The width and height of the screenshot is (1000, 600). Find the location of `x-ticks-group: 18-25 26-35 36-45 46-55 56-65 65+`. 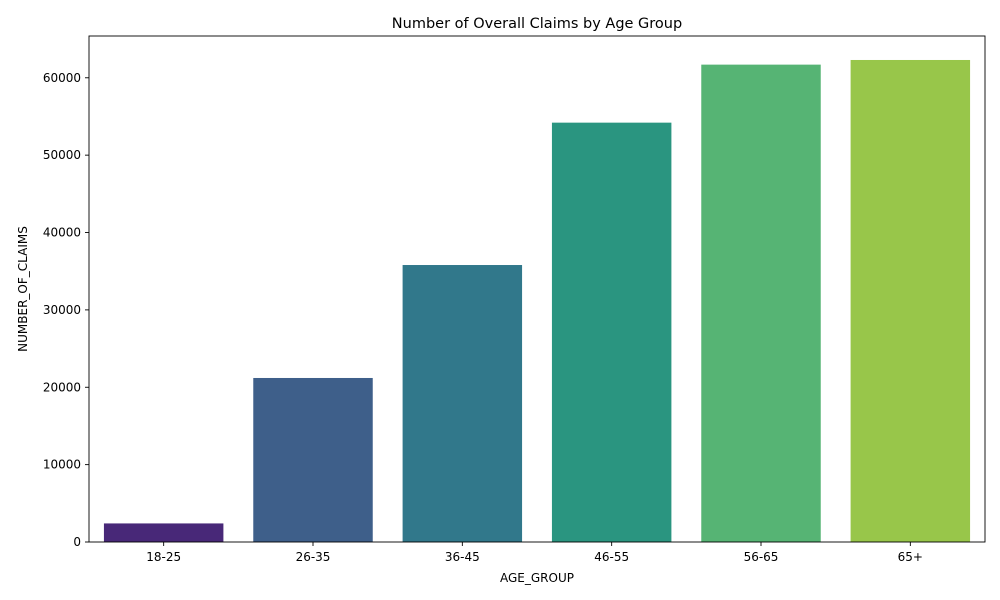

x-ticks-group: 18-25 26-35 36-45 46-55 56-65 65+ is located at coordinates (534, 553).